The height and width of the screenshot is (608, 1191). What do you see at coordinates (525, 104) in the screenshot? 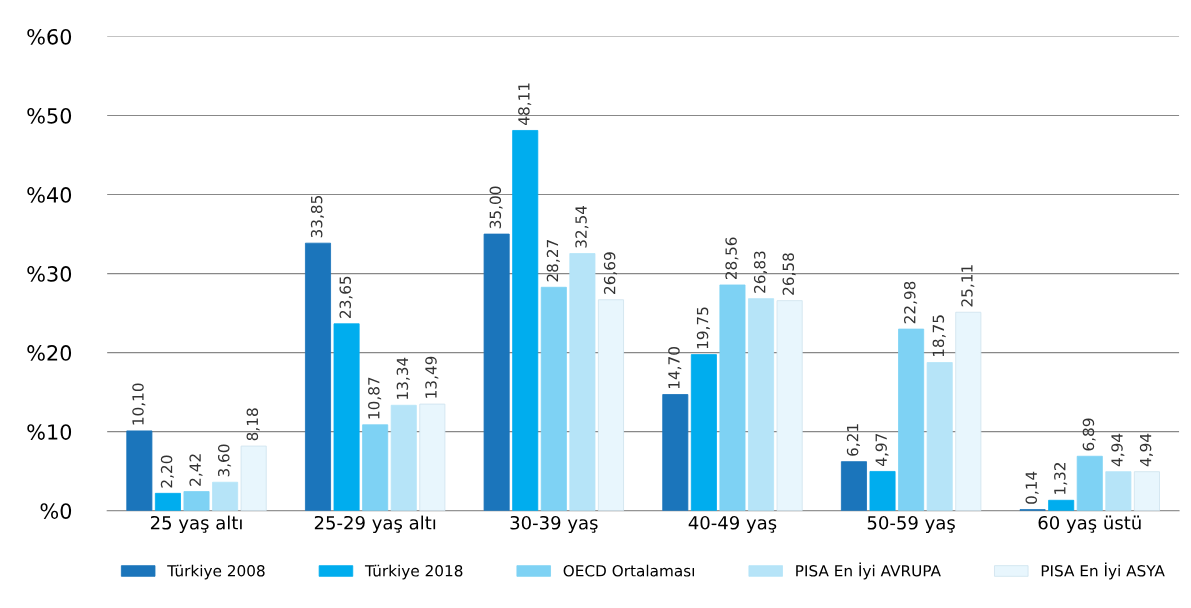
I see `data-label: 48,11` at bounding box center [525, 104].